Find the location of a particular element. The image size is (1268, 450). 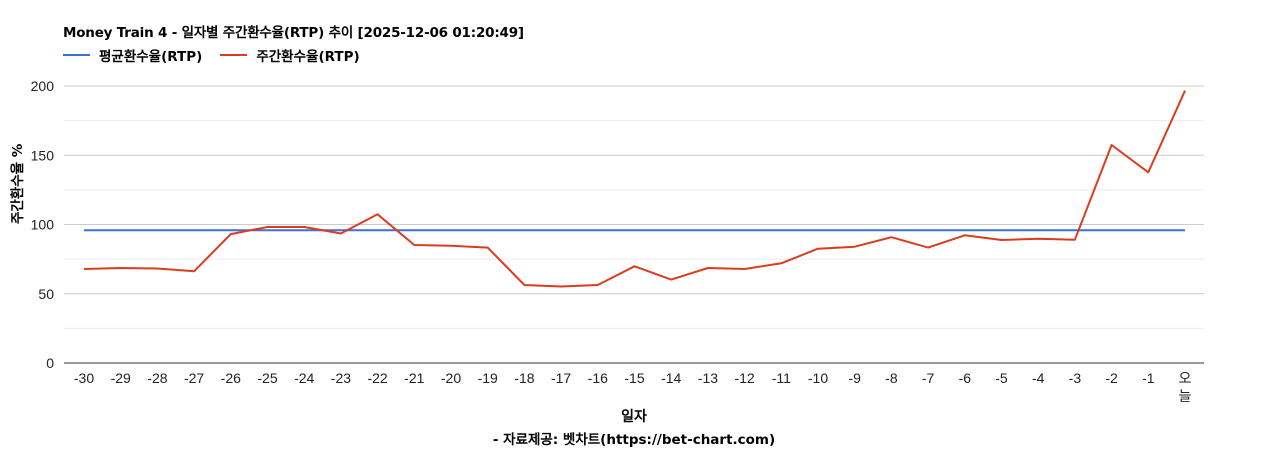

y-tick-label: 100 is located at coordinates (43, 225).